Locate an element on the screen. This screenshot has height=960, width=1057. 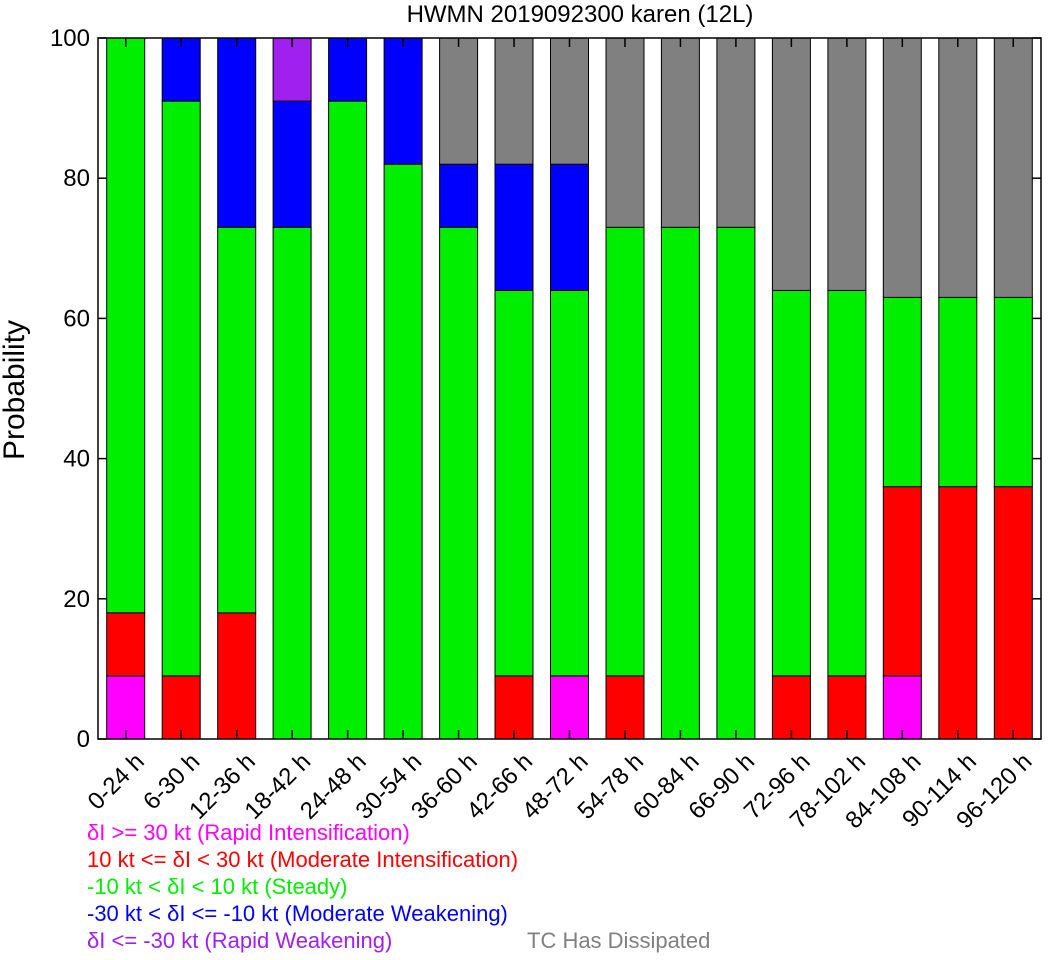
x-tick-label-0: 0-24 h is located at coordinates (116, 781).